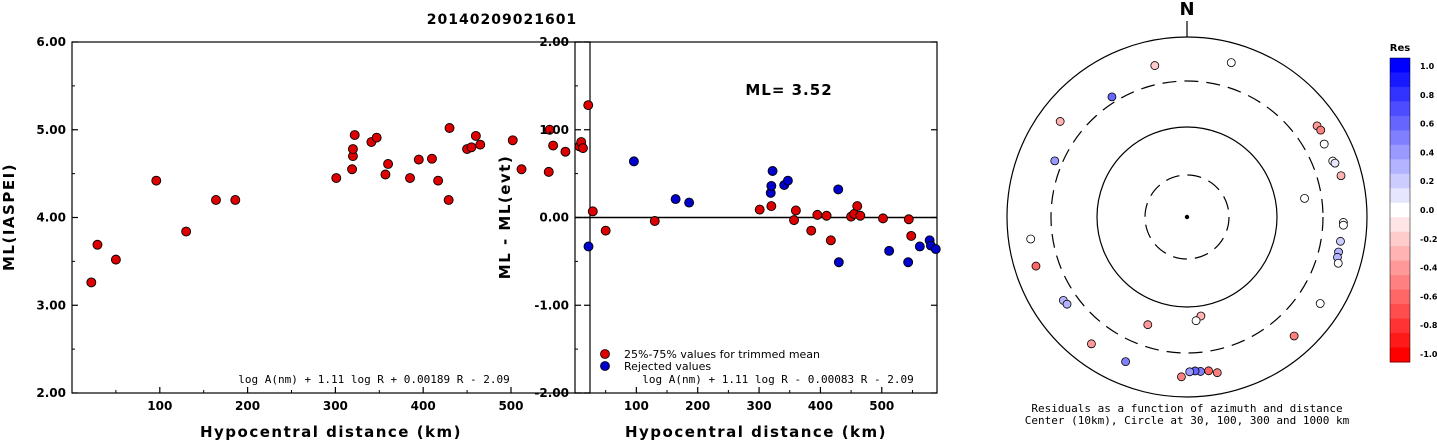 This screenshot has width=1437, height=441. I want to click on colorbar-tick-label: -1.0, so click(1428, 354).